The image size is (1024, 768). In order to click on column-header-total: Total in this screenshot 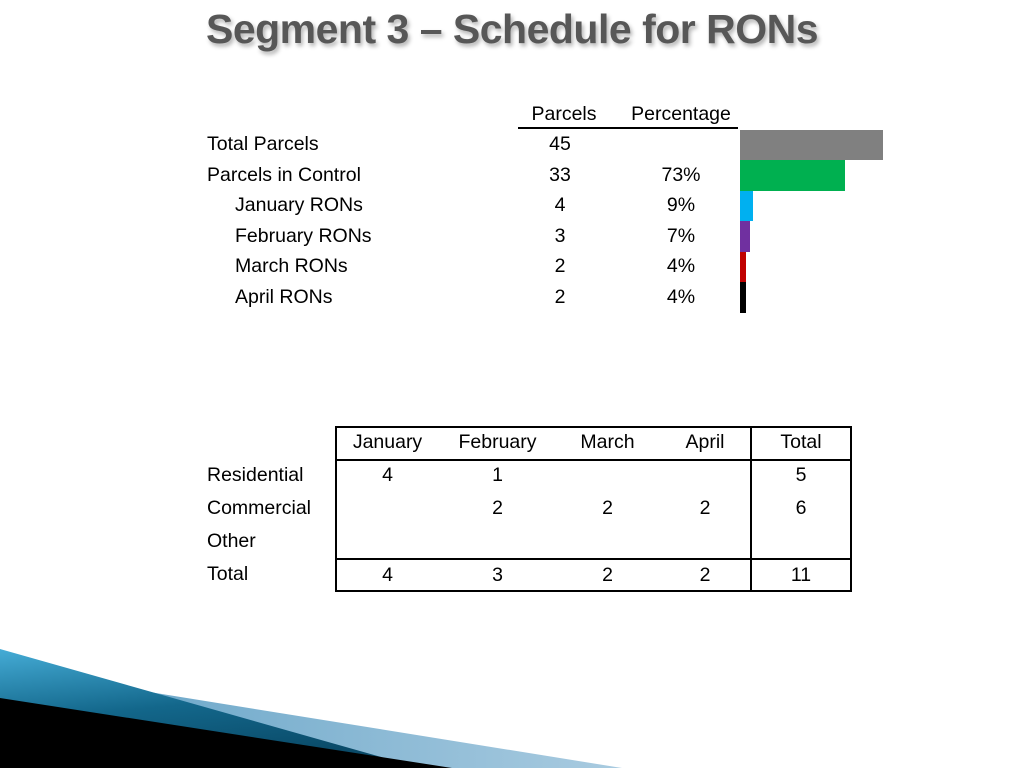, I will do `click(801, 442)`.